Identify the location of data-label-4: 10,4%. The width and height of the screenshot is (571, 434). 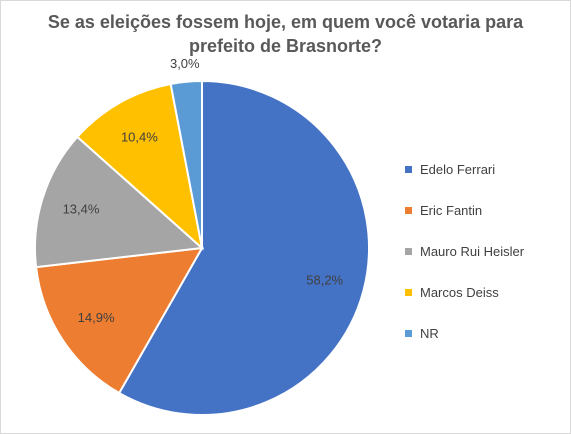
(139, 137).